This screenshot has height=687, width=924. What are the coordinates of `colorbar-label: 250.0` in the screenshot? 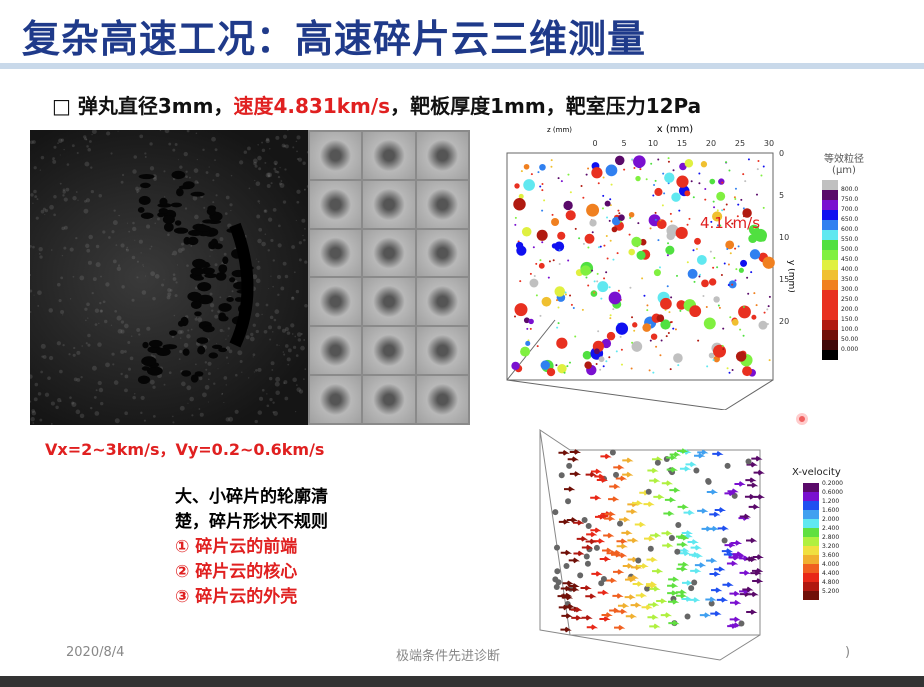 It's located at (850, 299).